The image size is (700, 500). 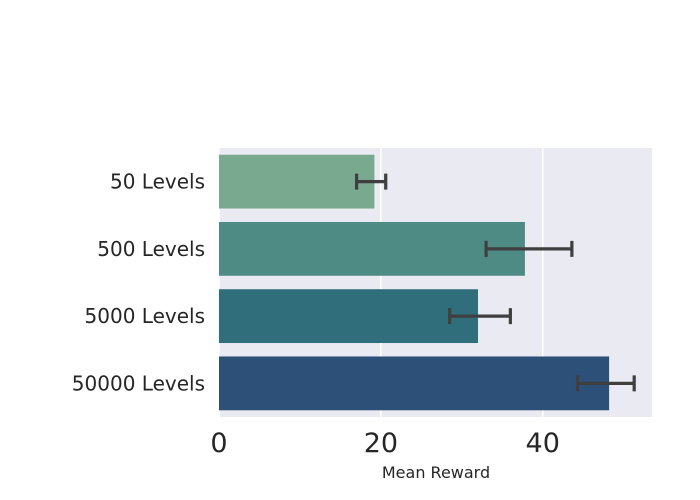 What do you see at coordinates (145, 316) in the screenshot?
I see `category-label: 5000 Levels` at bounding box center [145, 316].